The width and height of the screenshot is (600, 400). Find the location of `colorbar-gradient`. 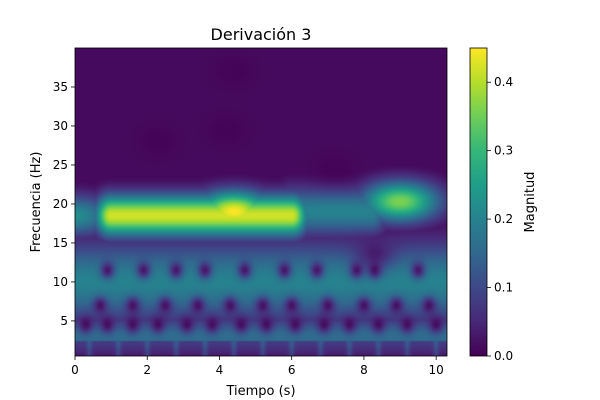

colorbar-gradient is located at coordinates (478, 202).